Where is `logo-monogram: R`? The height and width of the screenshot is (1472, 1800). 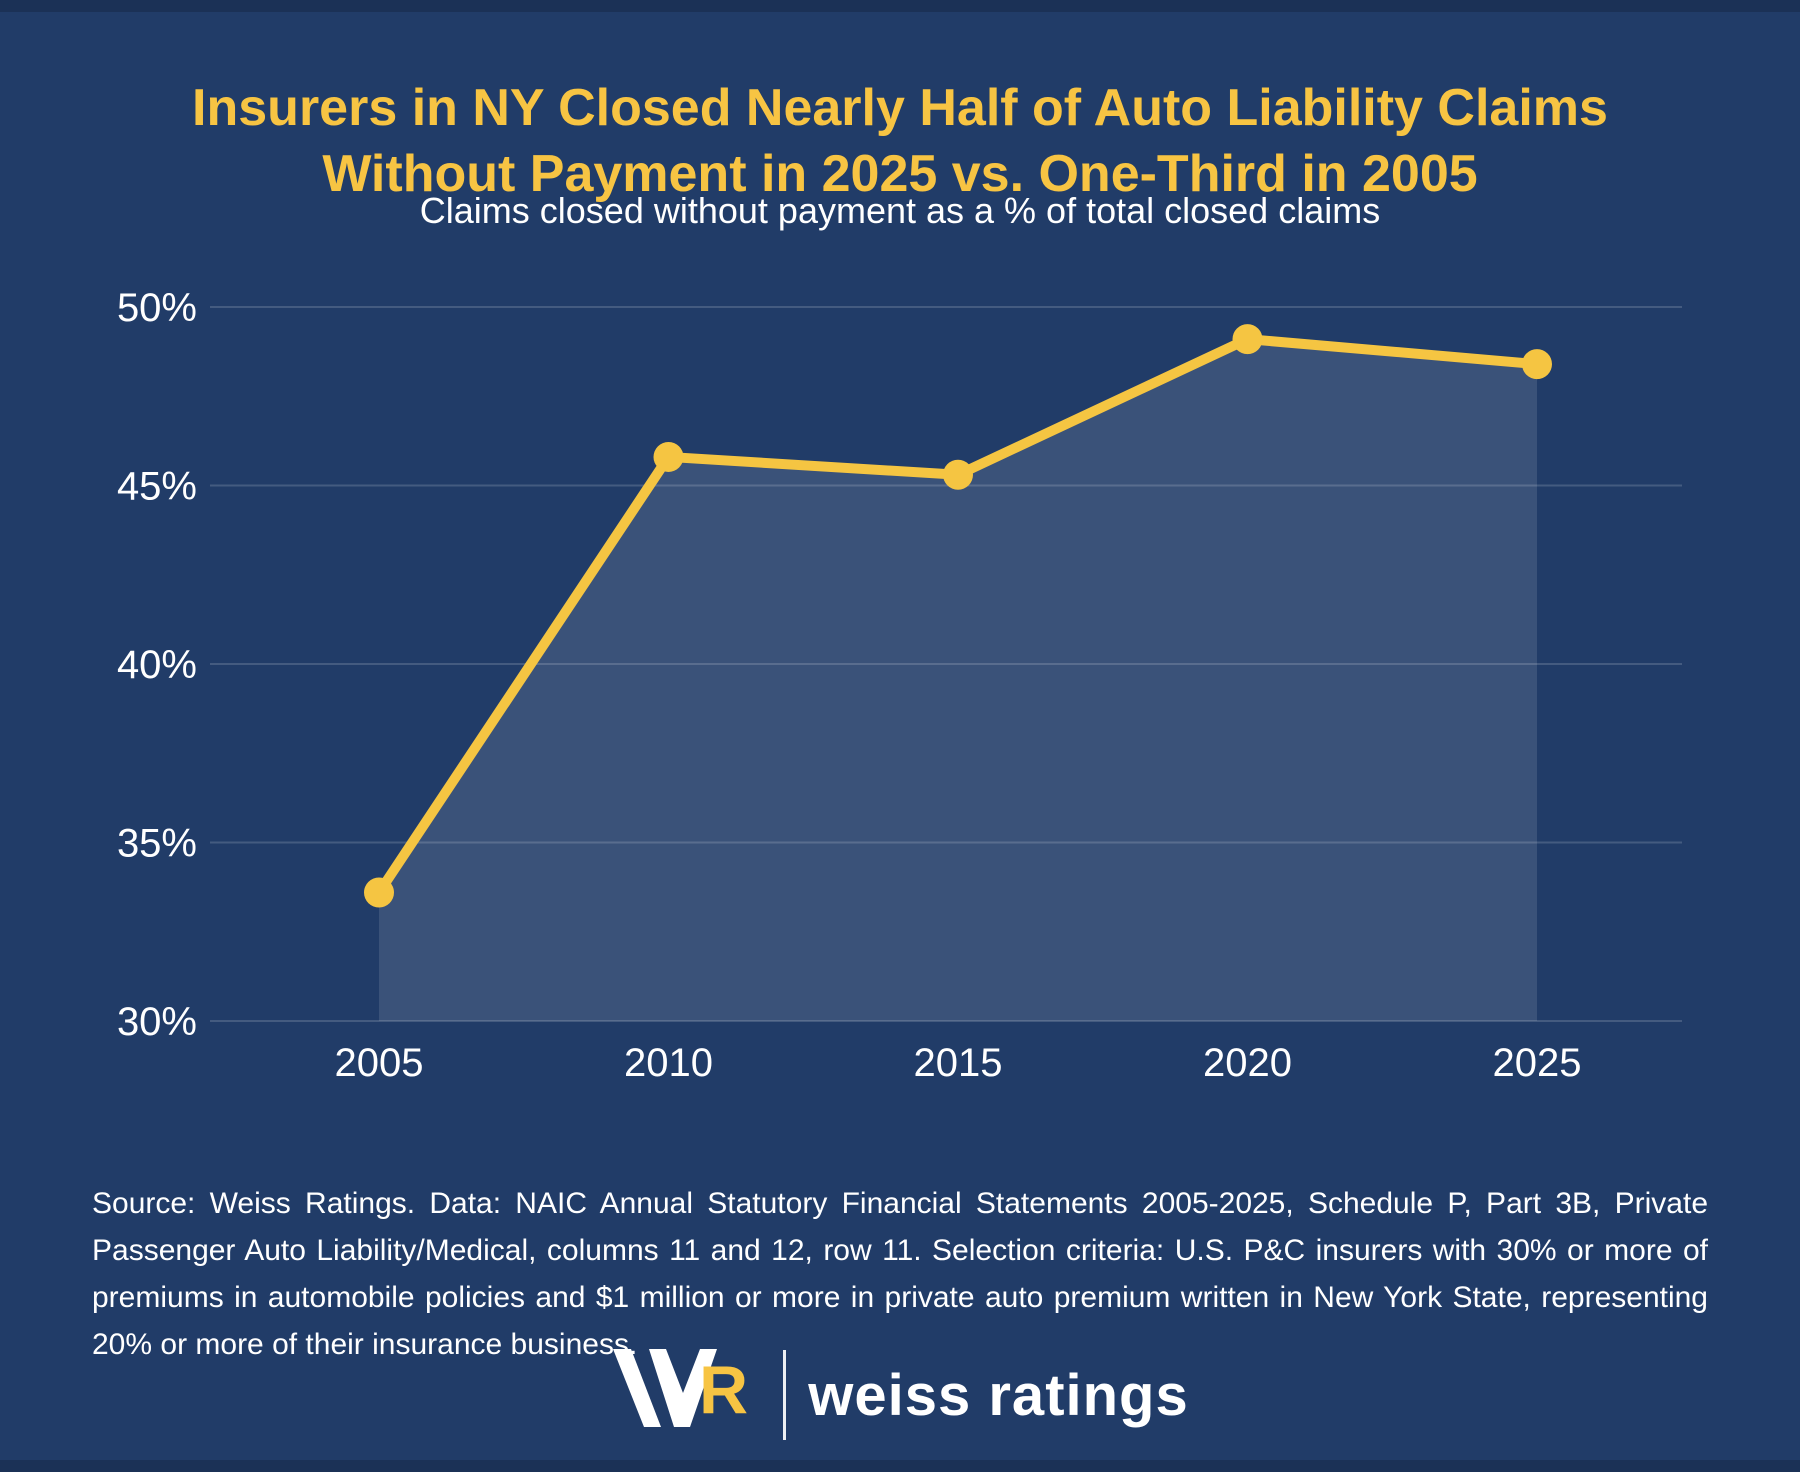 logo-monogram: R is located at coordinates (680, 1388).